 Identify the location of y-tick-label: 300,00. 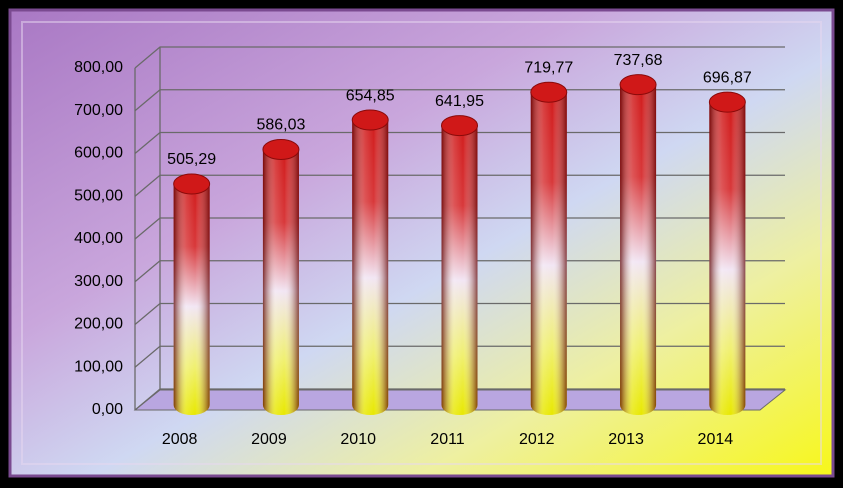
(98, 281).